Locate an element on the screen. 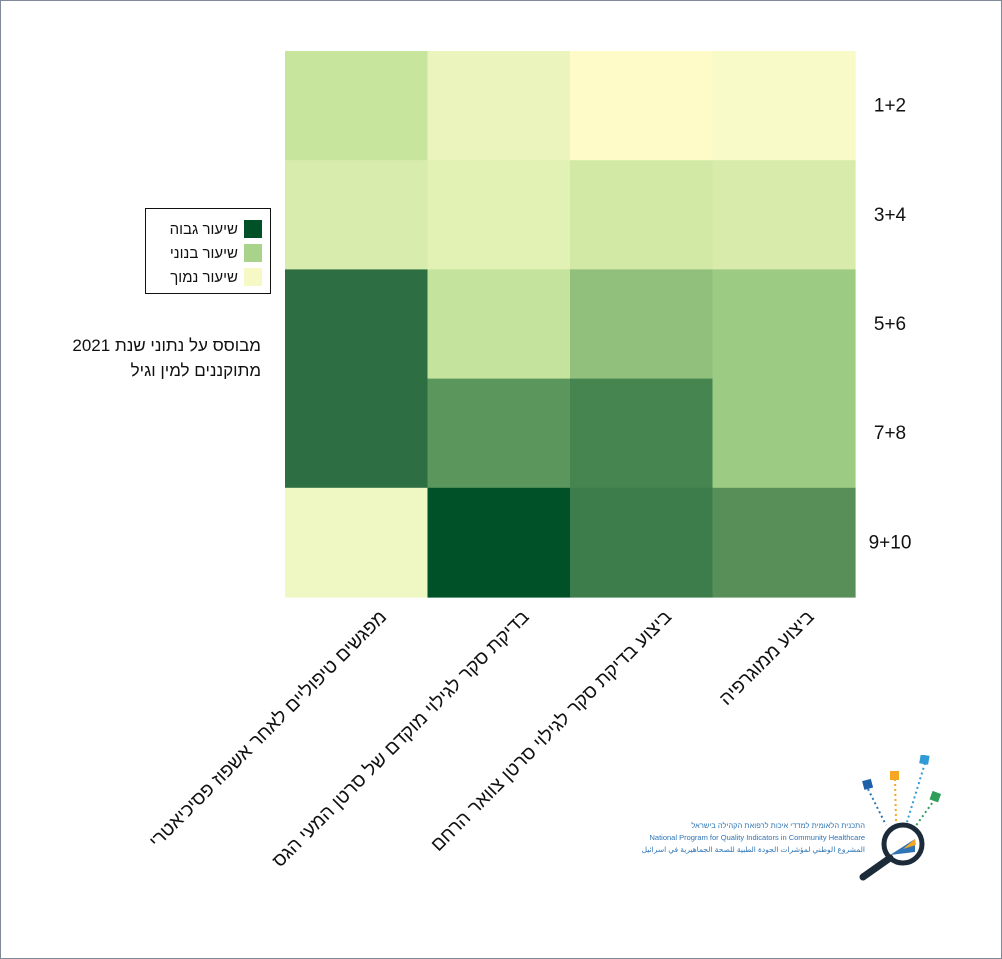 This screenshot has width=1002, height=959. legend-label-high: שיעור גבוה is located at coordinates (203, 229).